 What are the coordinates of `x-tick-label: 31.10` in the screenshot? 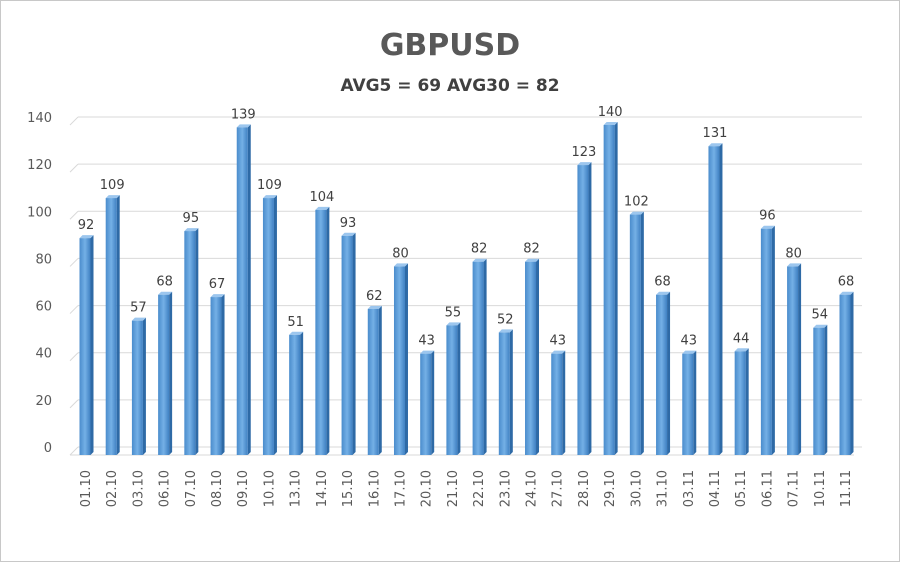 It's located at (663, 488).